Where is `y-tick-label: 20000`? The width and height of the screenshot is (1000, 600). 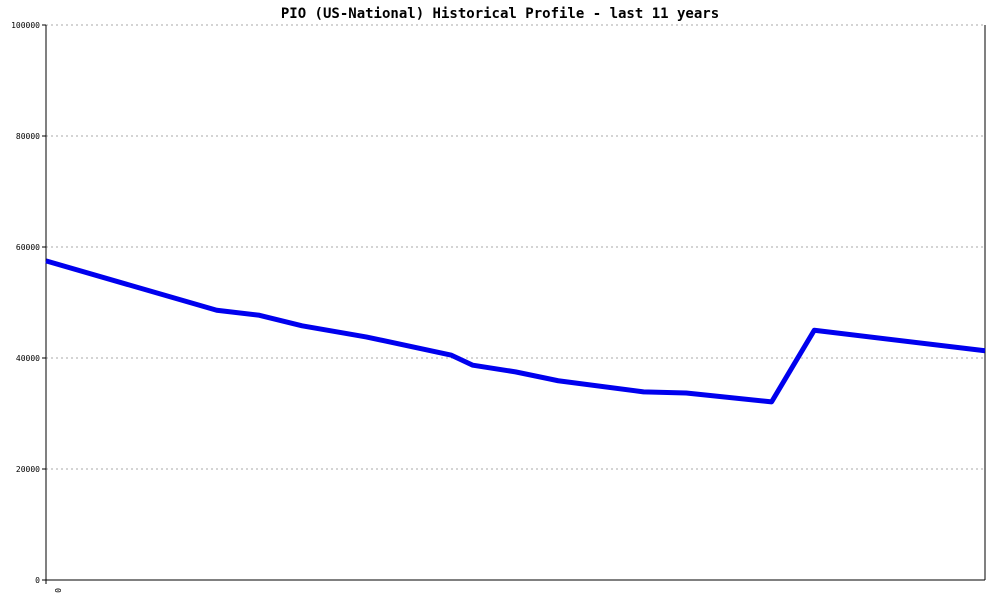
y-tick-label: 20000 is located at coordinates (28, 469).